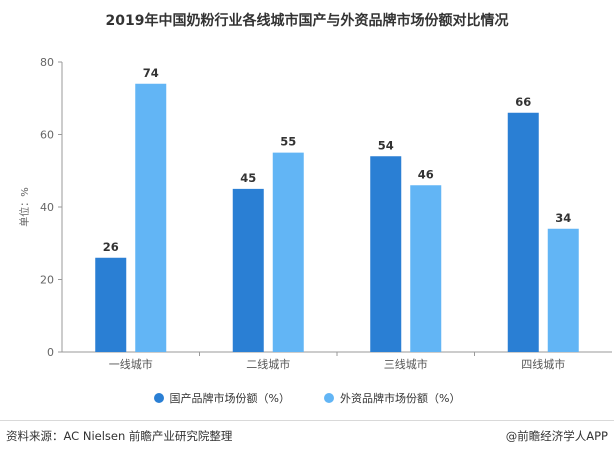 This screenshot has width=614, height=455. Describe the element at coordinates (111, 247) in the screenshot. I see `data-label: 26` at that location.